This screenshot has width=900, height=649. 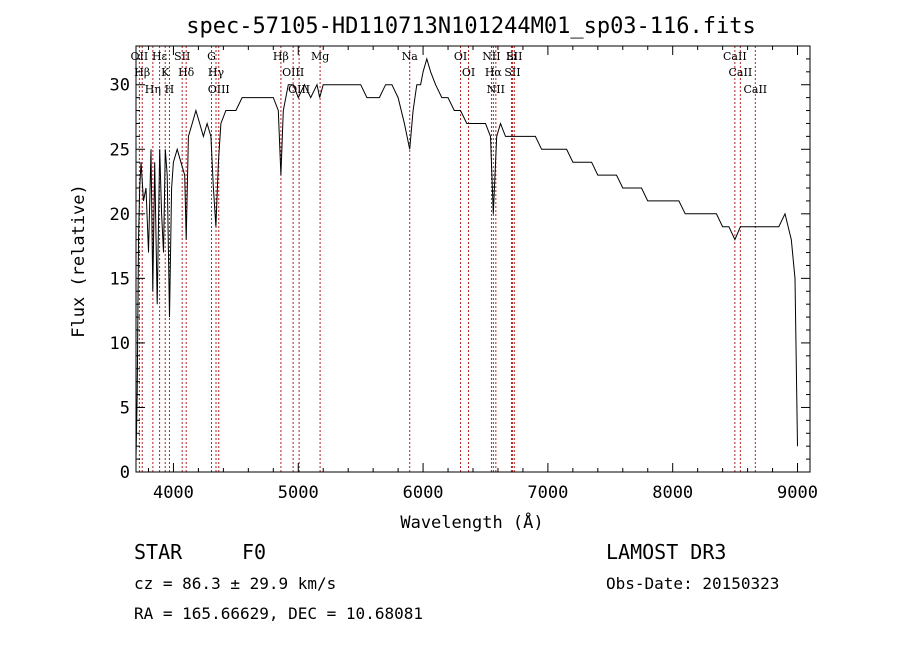 What do you see at coordinates (410, 56) in the screenshot?
I see `spectral-line-label: Na` at bounding box center [410, 56].